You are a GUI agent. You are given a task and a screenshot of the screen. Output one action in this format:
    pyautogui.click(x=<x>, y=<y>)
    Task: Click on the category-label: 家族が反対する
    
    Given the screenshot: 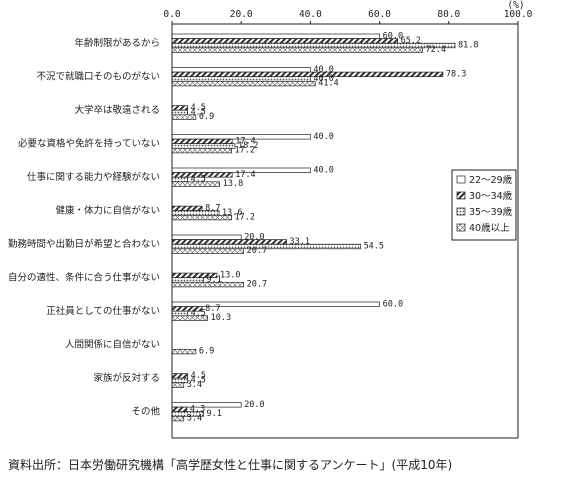 What is the action you would take?
    pyautogui.click(x=126, y=378)
    